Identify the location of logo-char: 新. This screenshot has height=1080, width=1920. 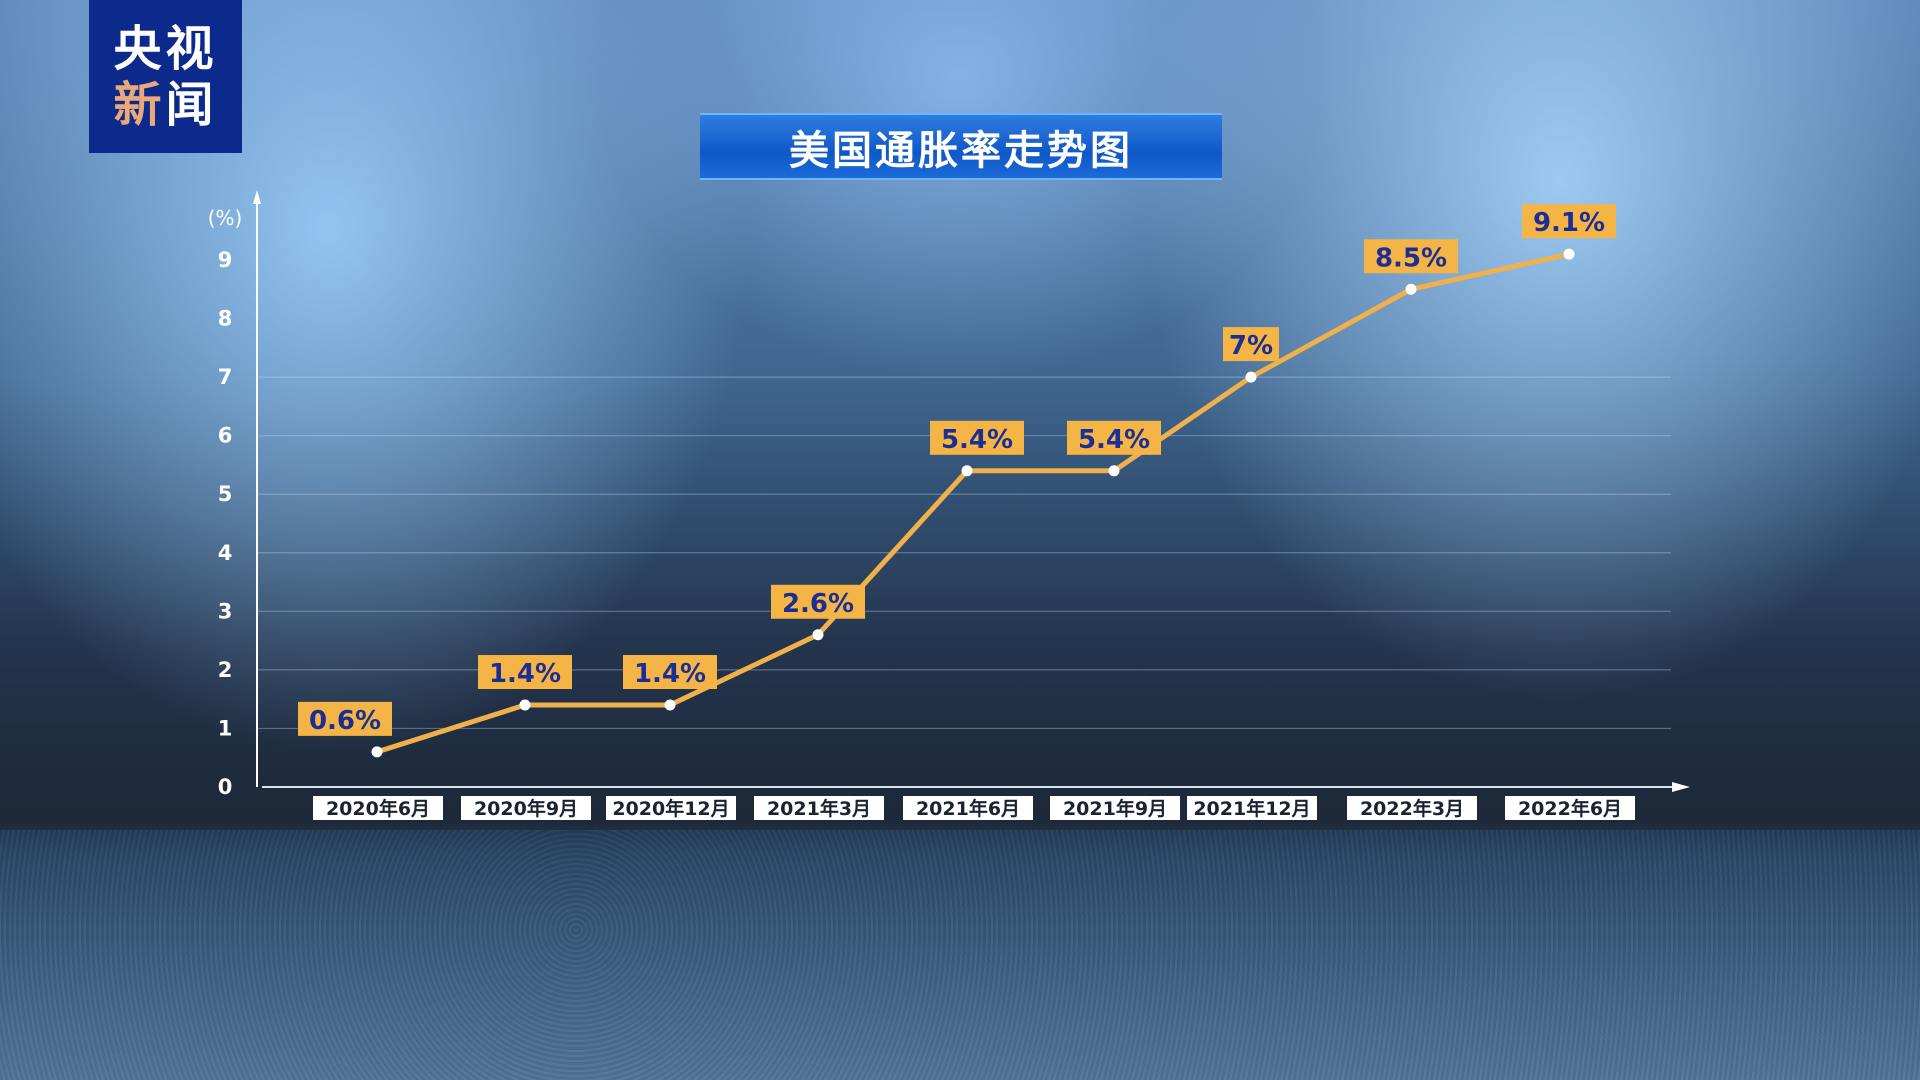
(139, 104).